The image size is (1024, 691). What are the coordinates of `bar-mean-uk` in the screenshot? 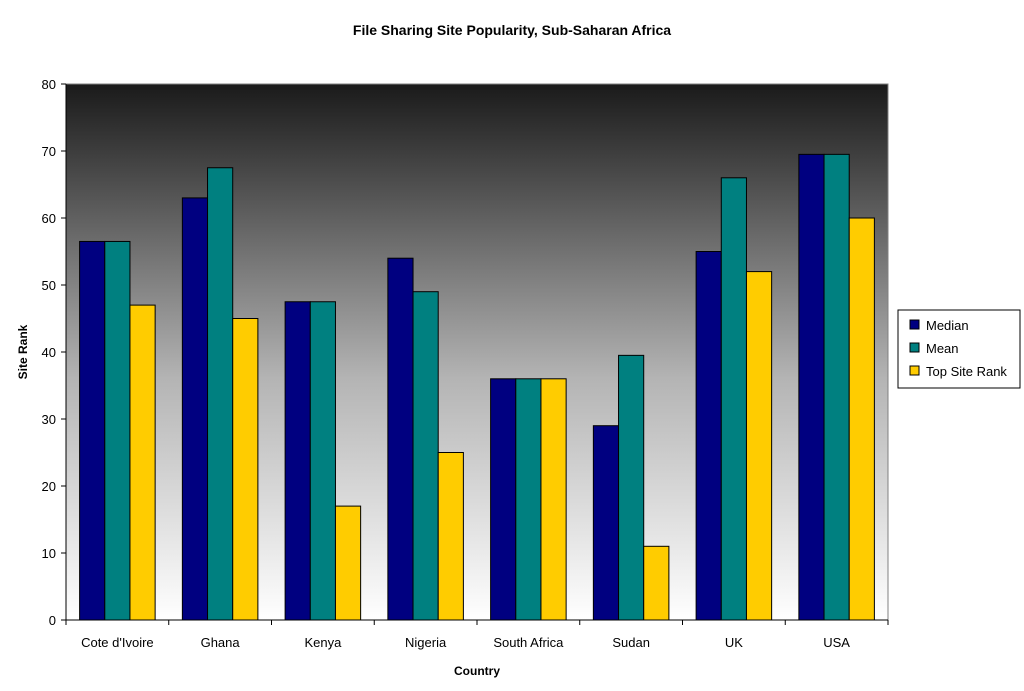 It's located at (733, 399).